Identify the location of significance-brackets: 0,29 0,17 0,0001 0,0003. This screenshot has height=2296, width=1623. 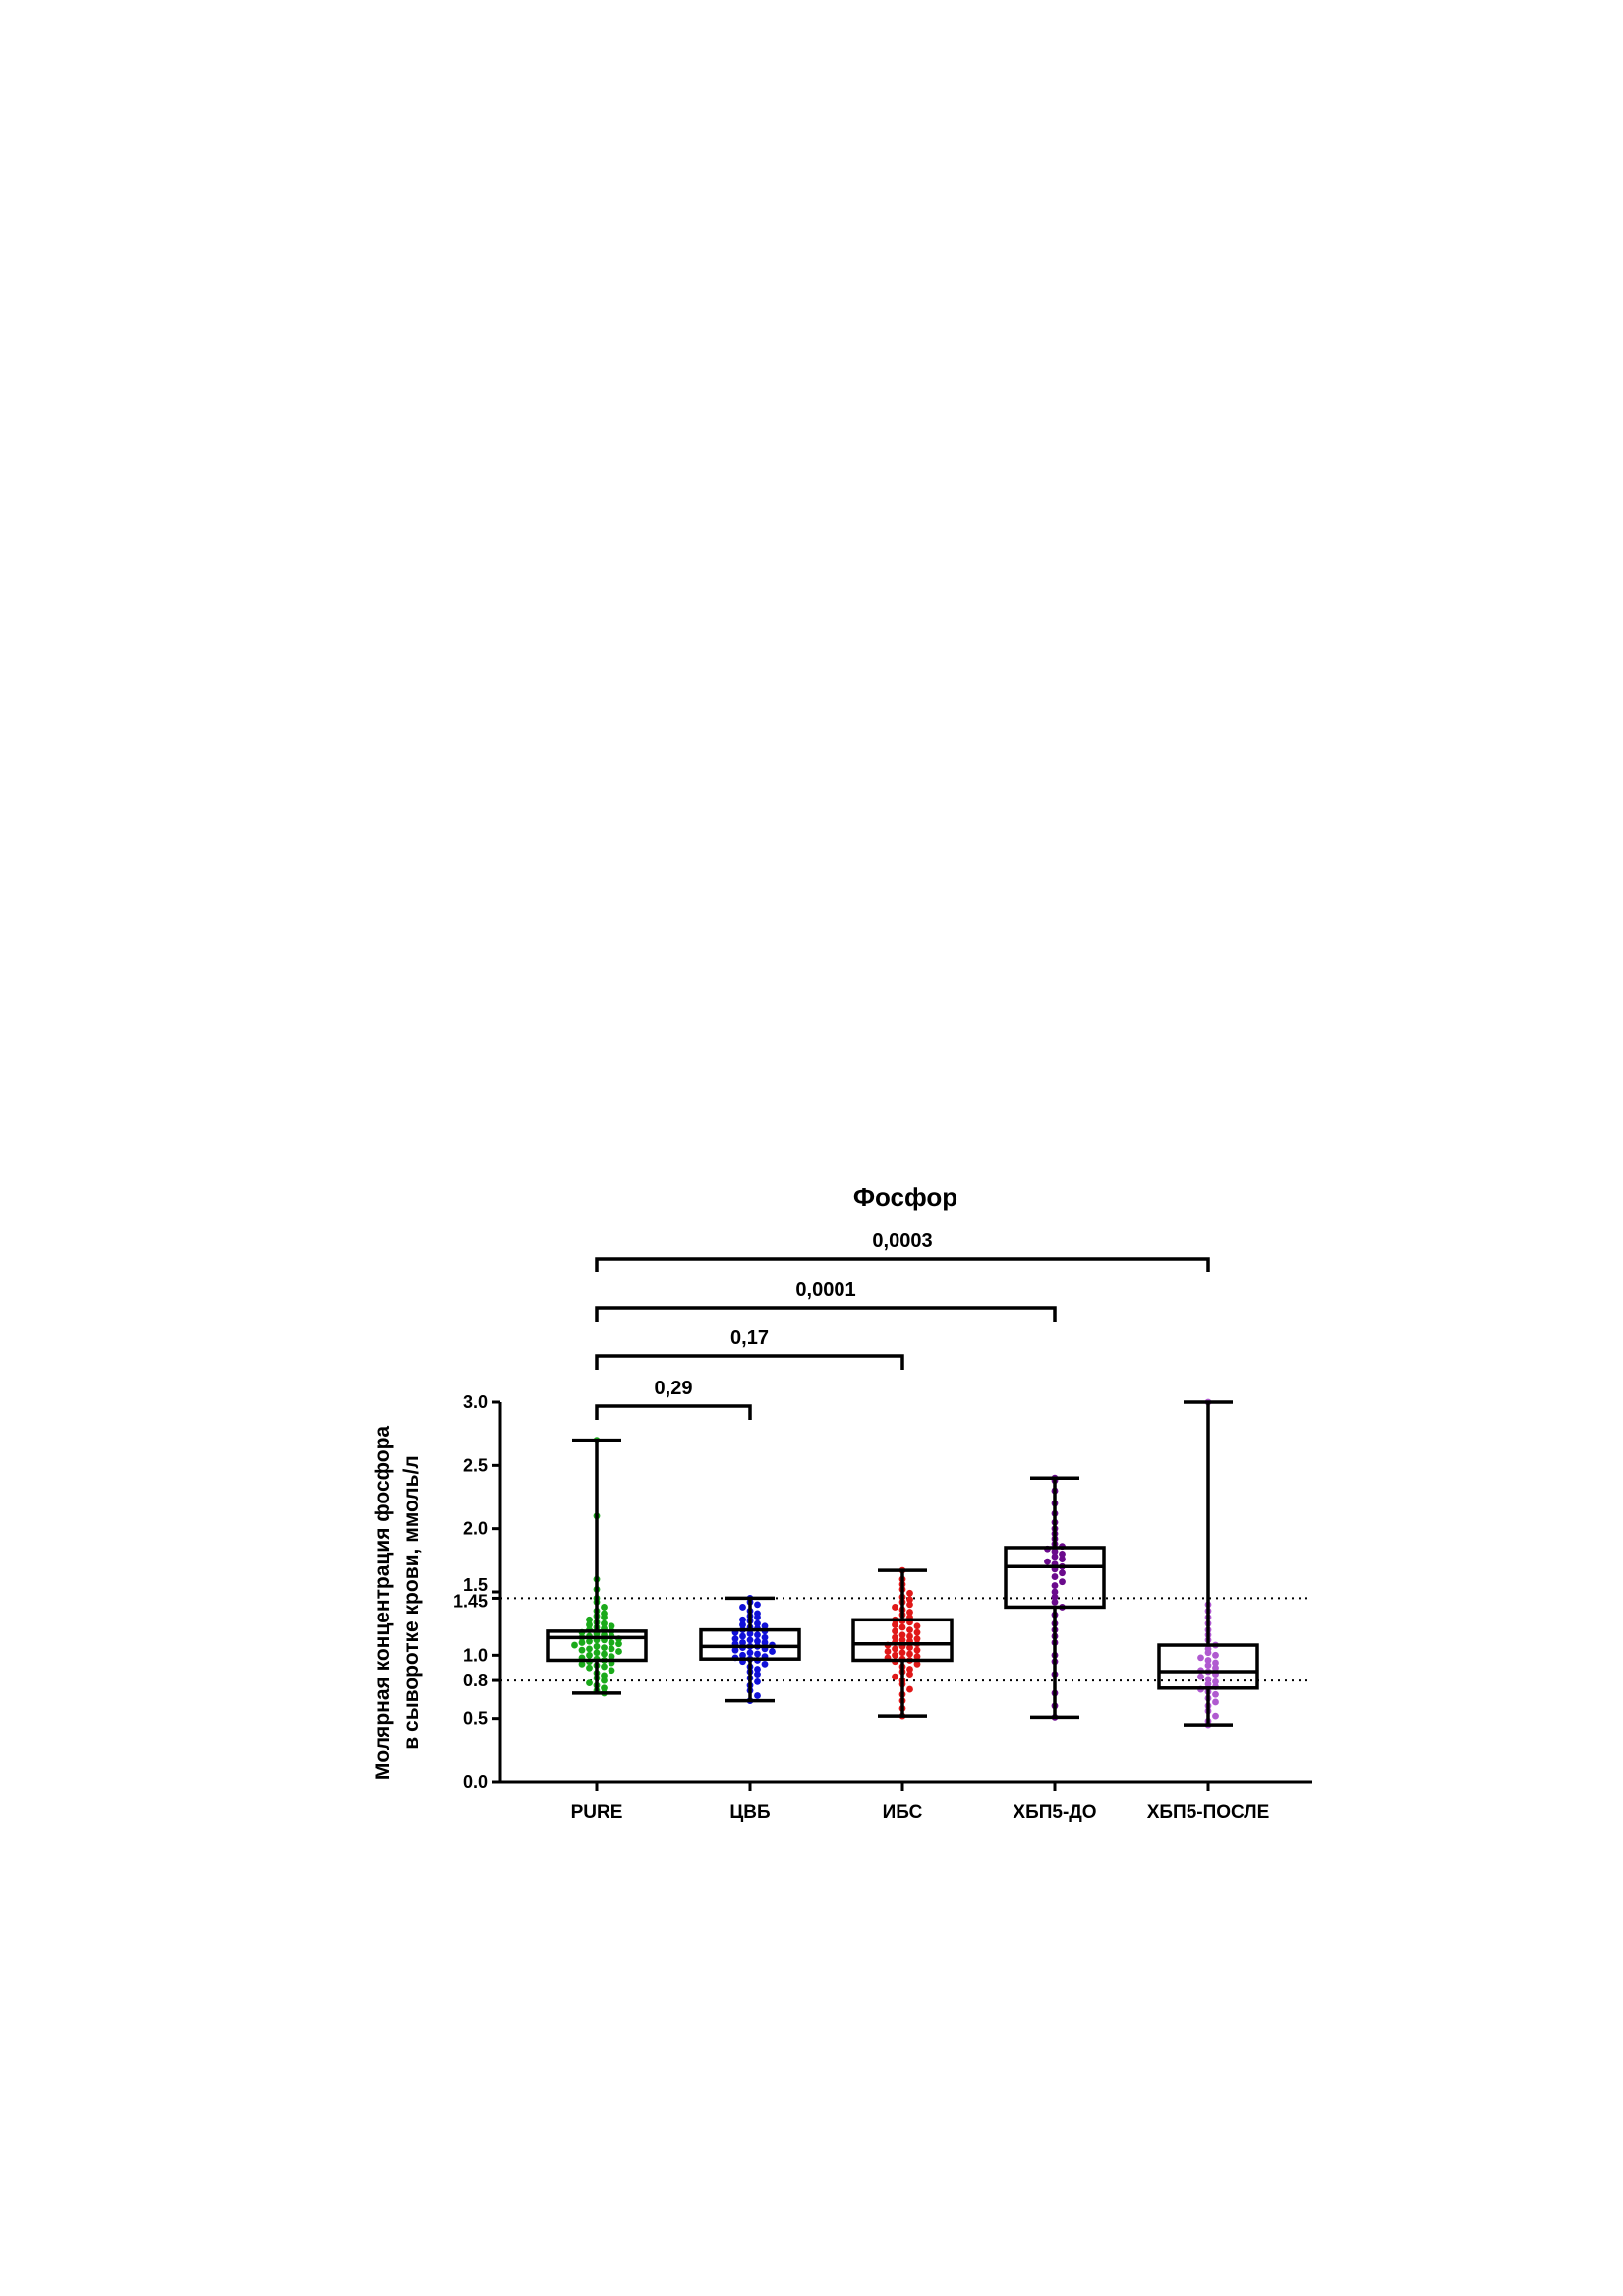
(902, 1325).